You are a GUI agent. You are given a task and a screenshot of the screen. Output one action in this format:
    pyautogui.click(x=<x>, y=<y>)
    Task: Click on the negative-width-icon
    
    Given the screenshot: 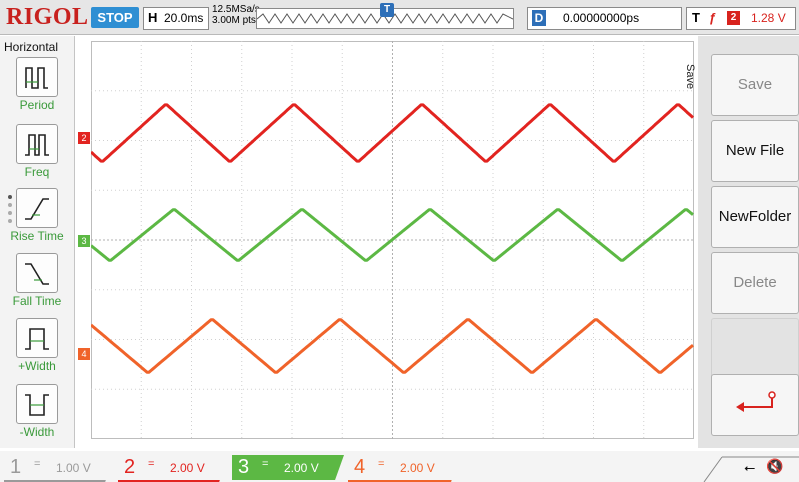 What is the action you would take?
    pyautogui.click(x=37, y=405)
    